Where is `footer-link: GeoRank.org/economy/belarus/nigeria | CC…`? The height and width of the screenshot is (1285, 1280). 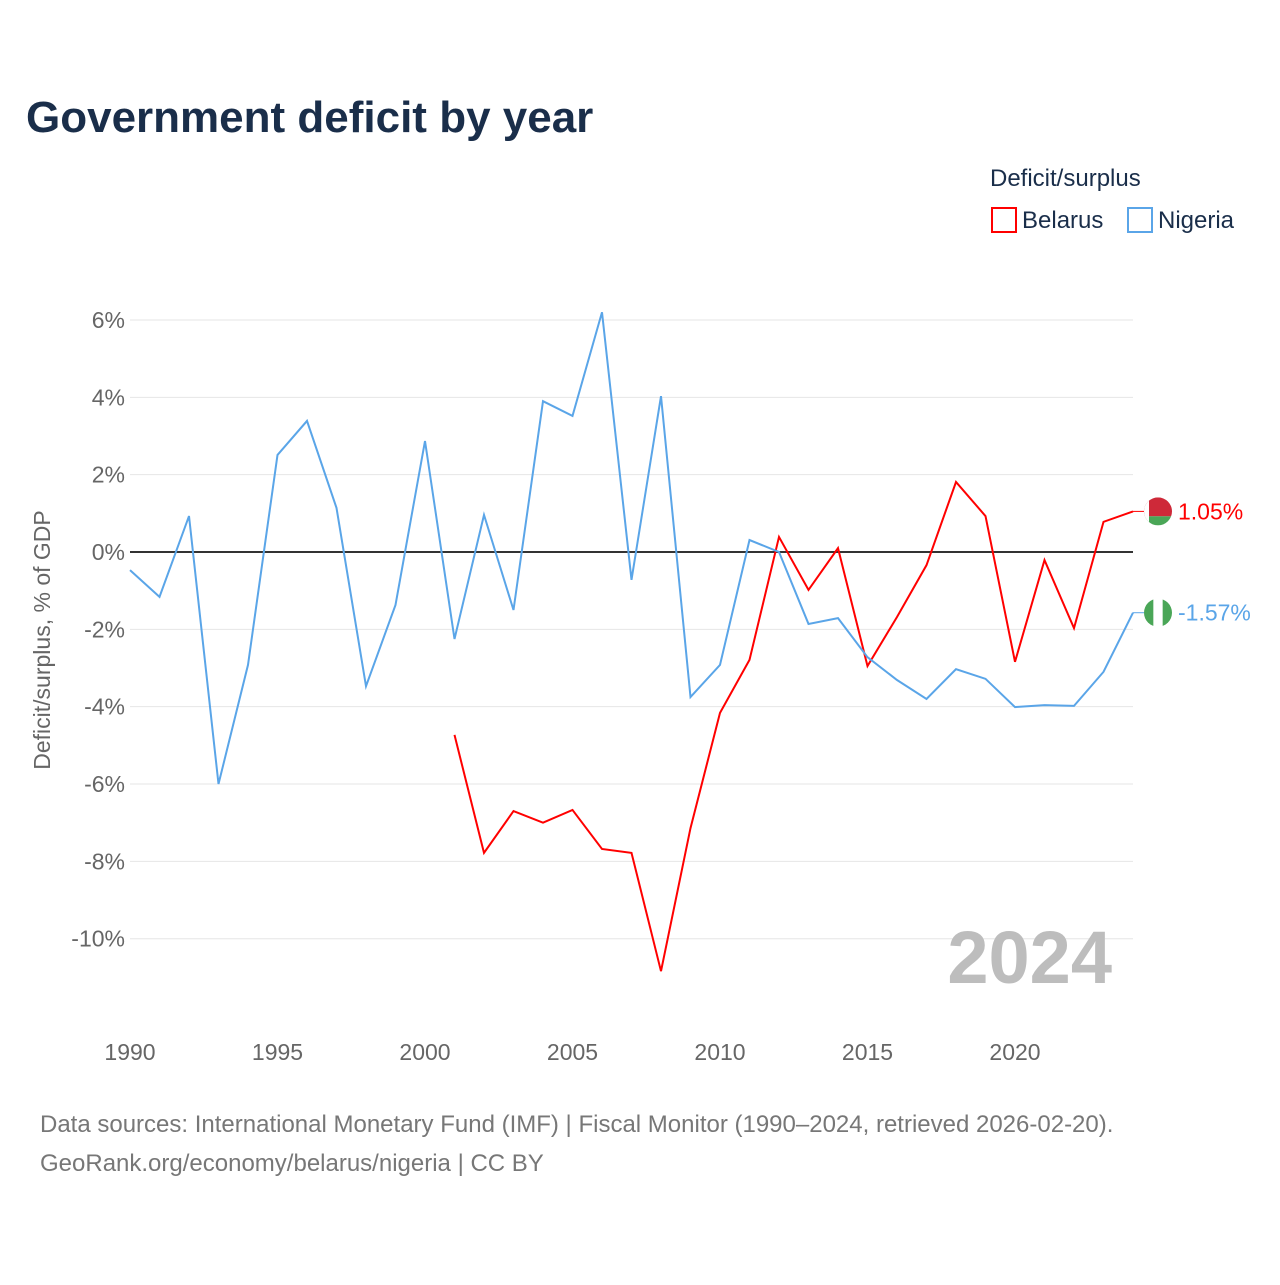
footer-link: GeoRank.org/economy/belarus/nigeria | CC… is located at coordinates (292, 1163).